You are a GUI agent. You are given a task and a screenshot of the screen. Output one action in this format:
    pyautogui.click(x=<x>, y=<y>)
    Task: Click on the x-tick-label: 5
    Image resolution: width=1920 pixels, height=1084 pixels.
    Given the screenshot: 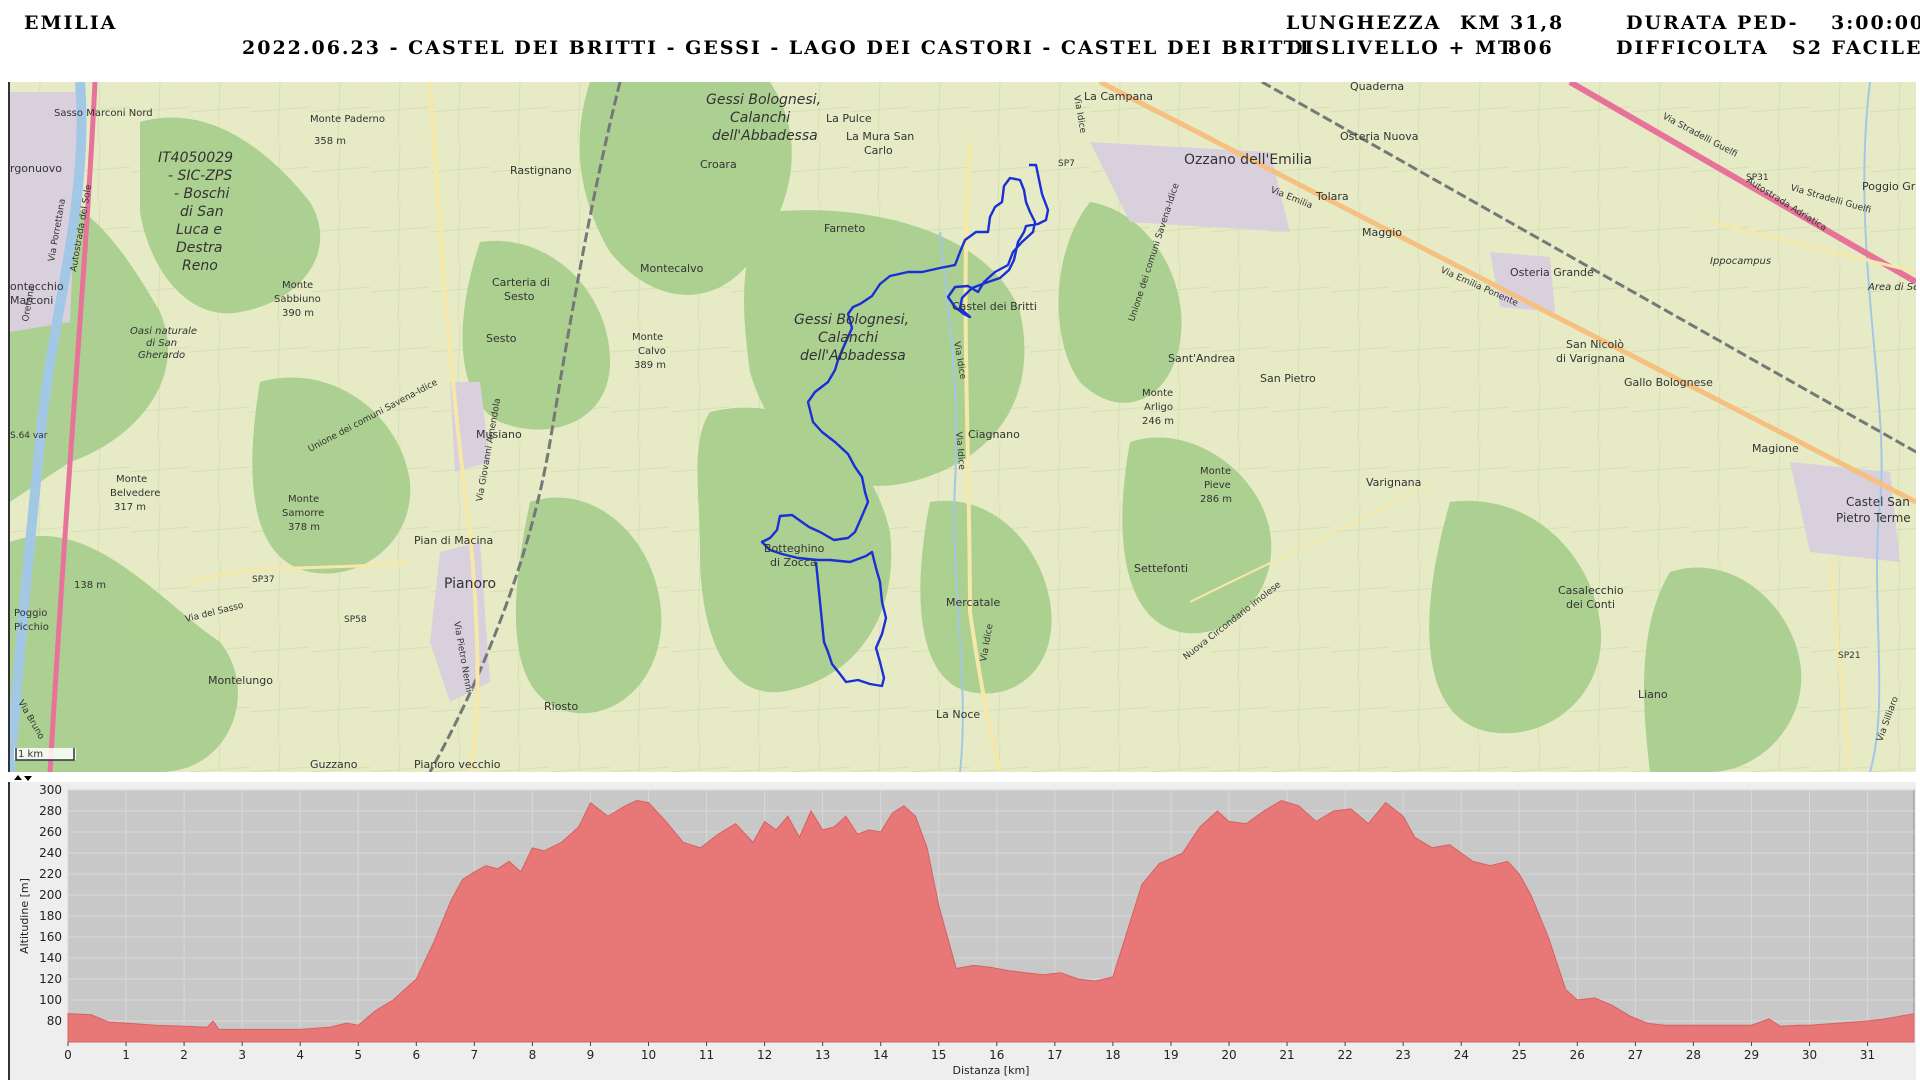 What is the action you would take?
    pyautogui.click(x=358, y=1055)
    